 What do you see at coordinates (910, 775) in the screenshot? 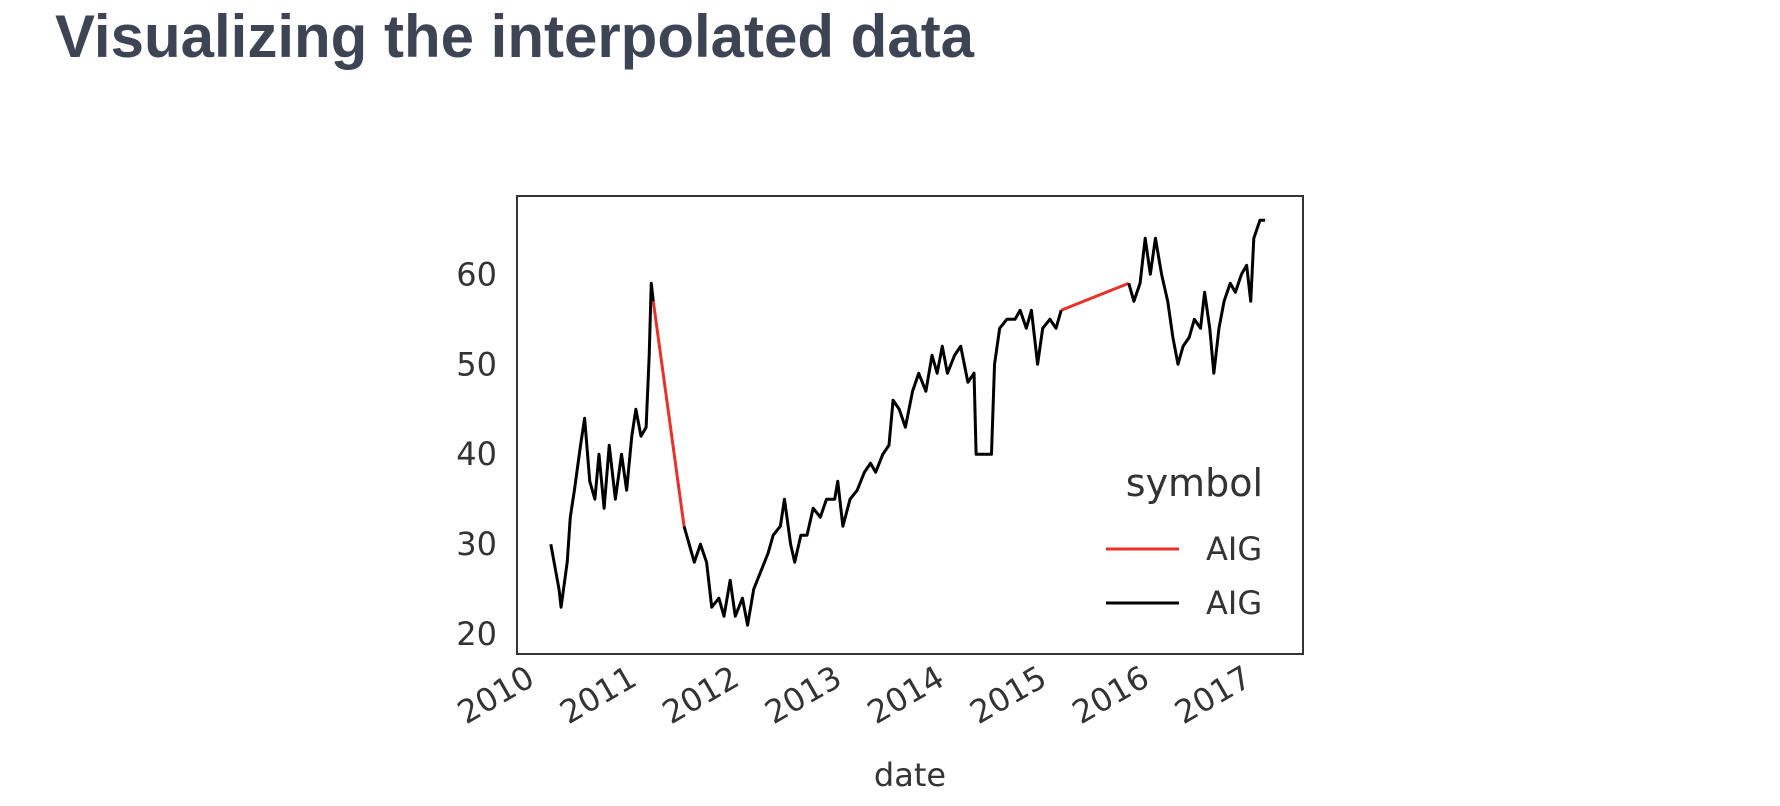
I see `x-axis-label: date` at bounding box center [910, 775].